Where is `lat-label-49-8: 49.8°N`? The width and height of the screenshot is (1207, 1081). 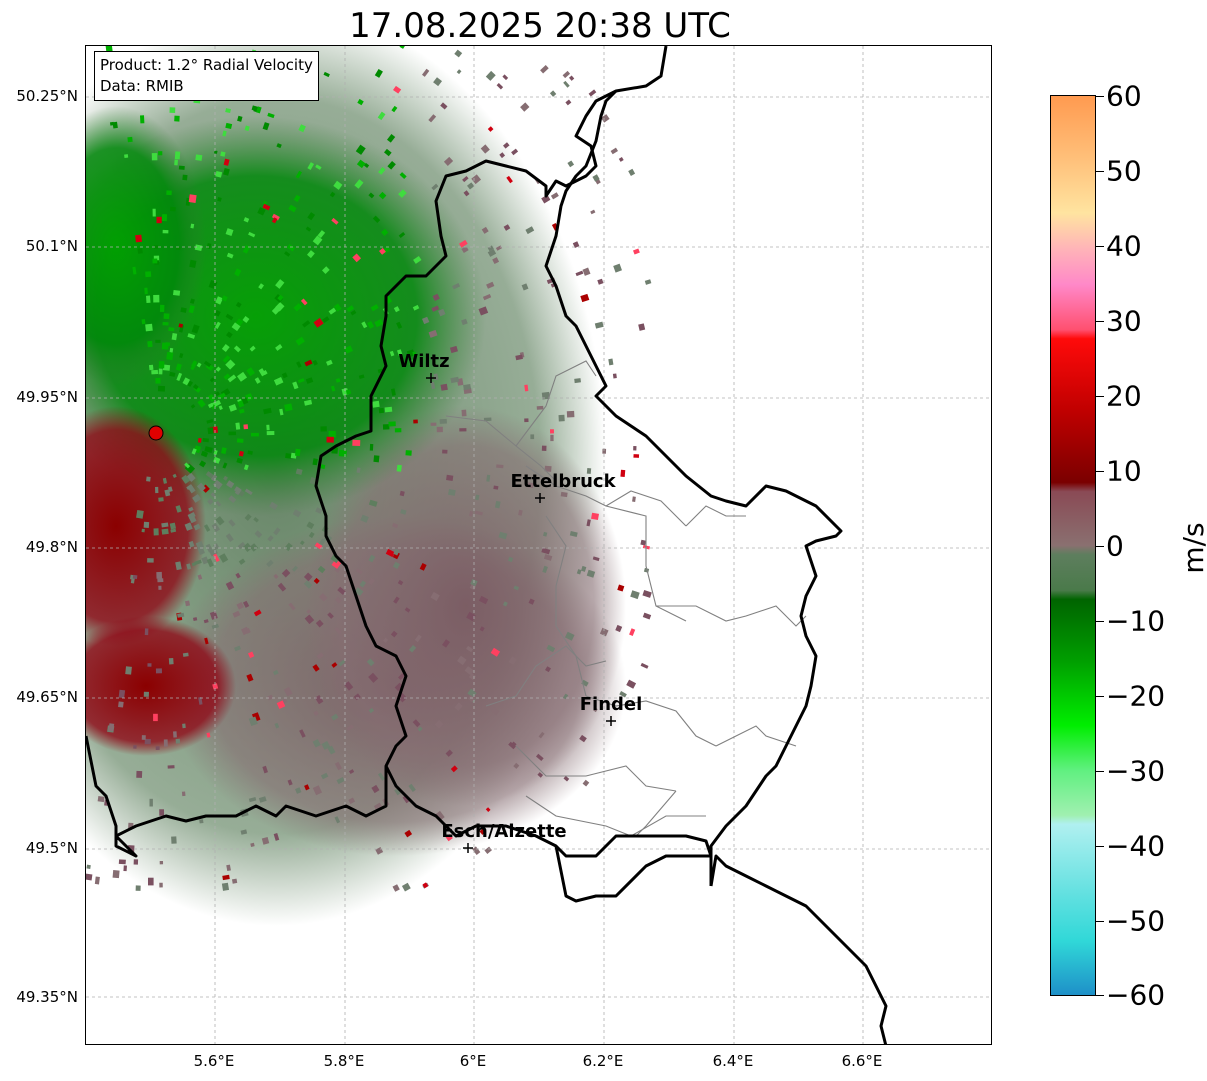
lat-label-49-8: 49.8°N is located at coordinates (51, 547).